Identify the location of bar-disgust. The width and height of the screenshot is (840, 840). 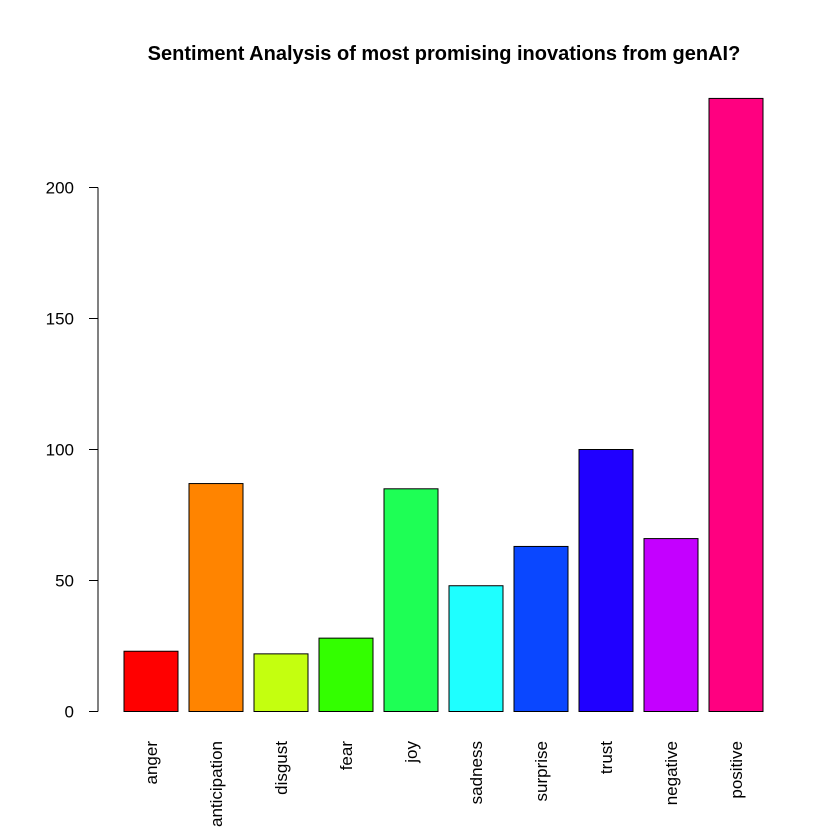
(281, 682).